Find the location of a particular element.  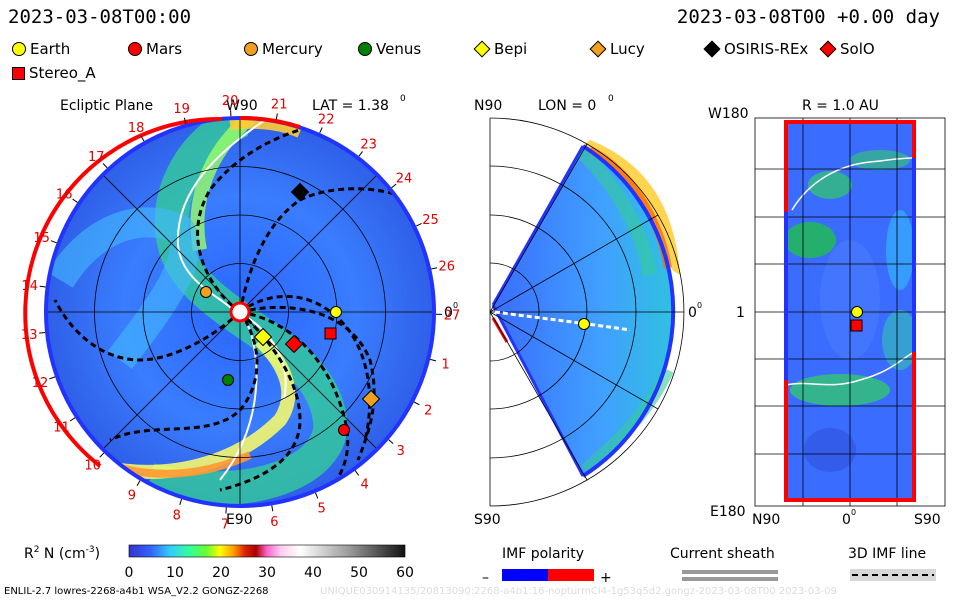

carrington-tick-label: 5 is located at coordinates (322, 509).